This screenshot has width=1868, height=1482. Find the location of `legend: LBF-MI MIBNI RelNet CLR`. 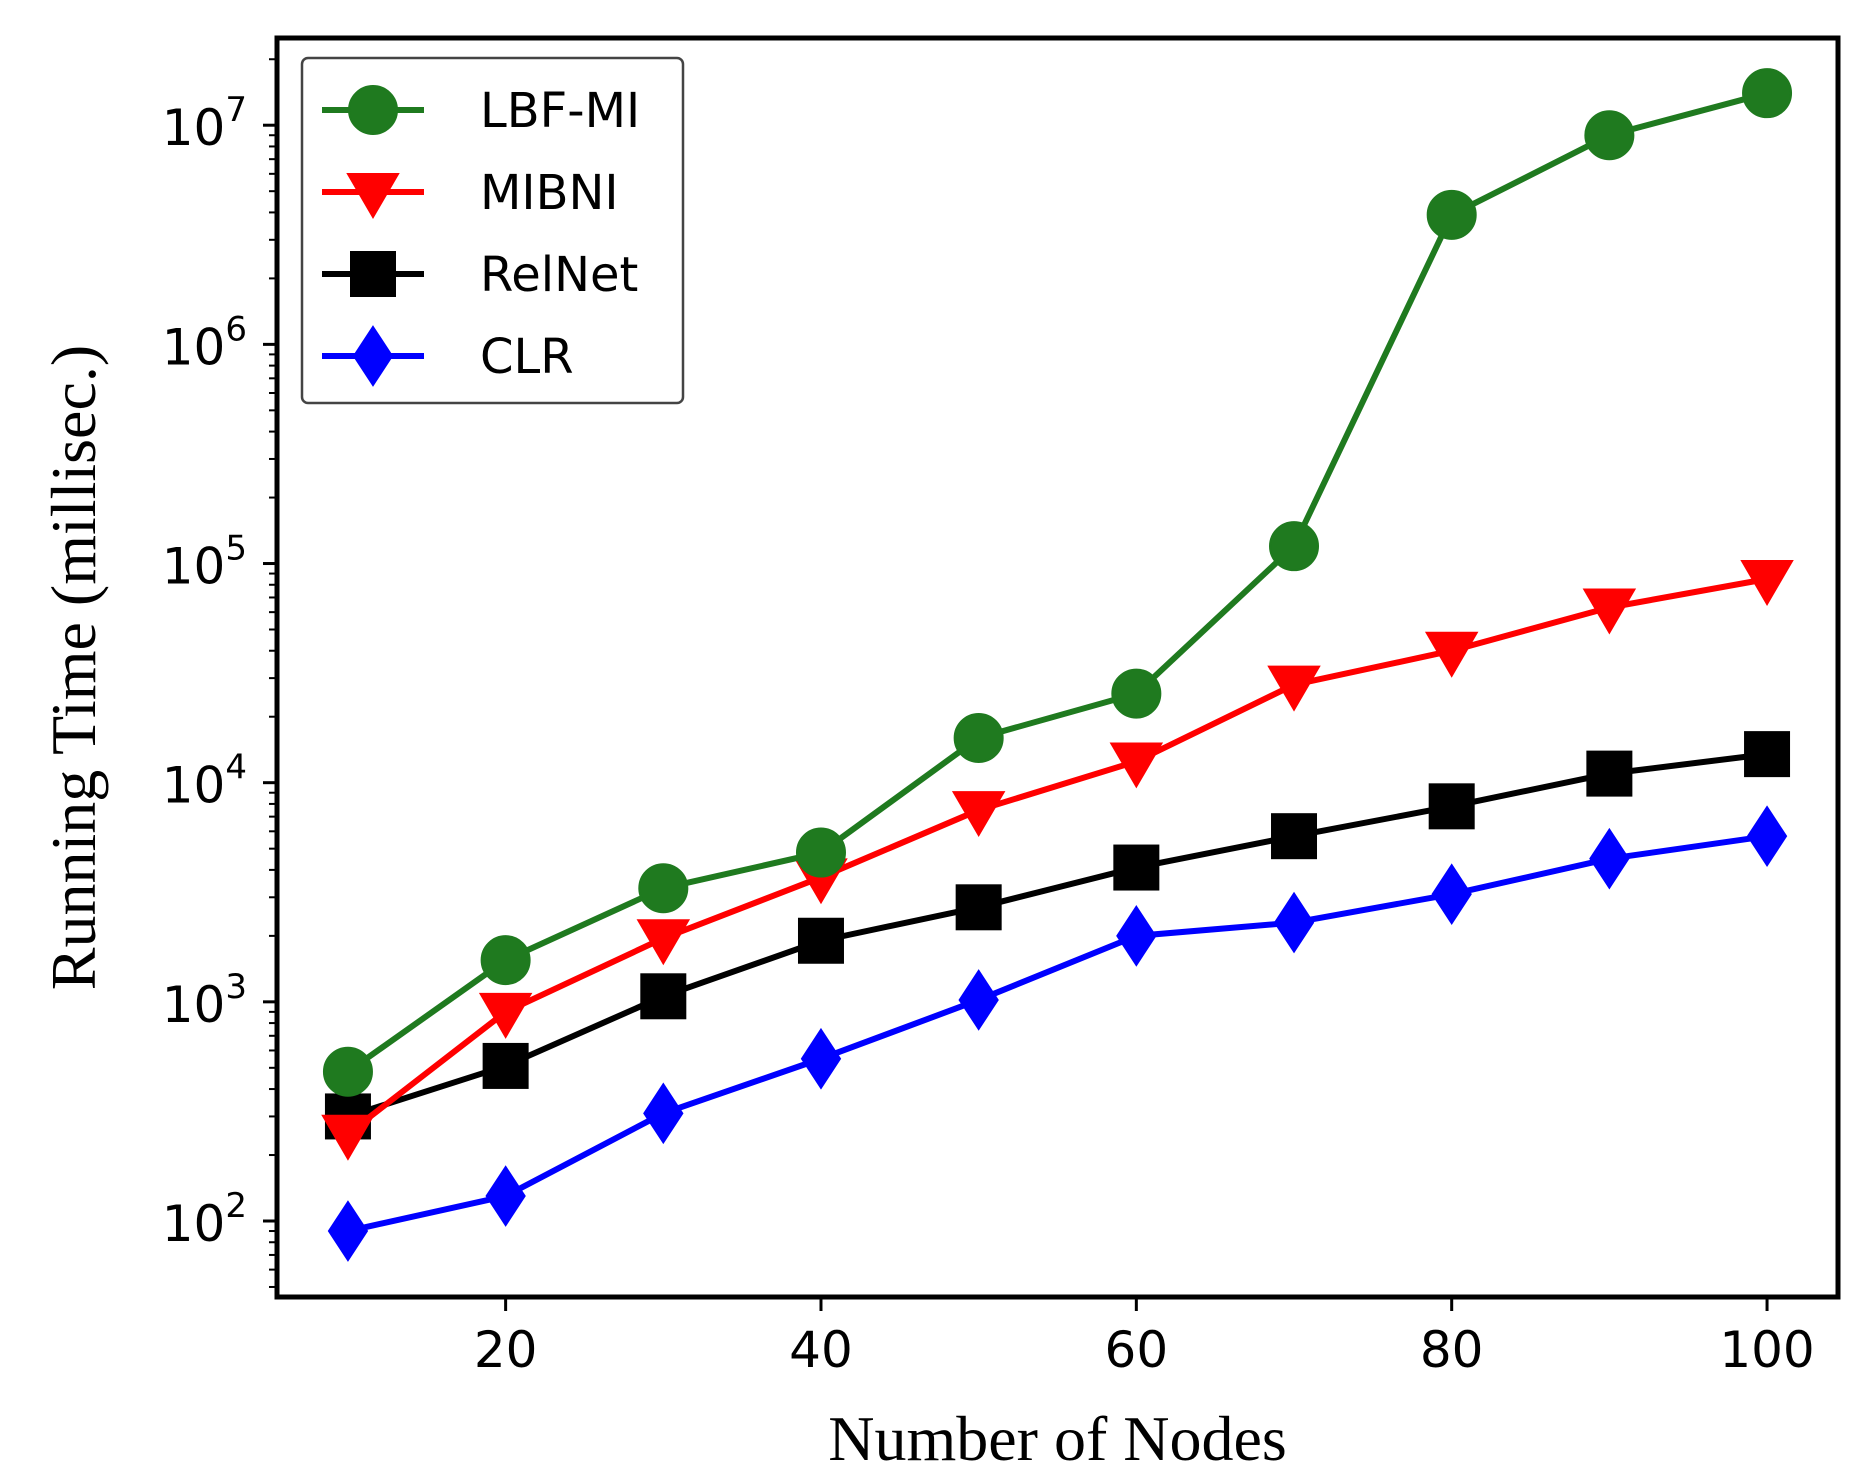

legend: LBF-MI MIBNI RelNet CLR is located at coordinates (492, 230).